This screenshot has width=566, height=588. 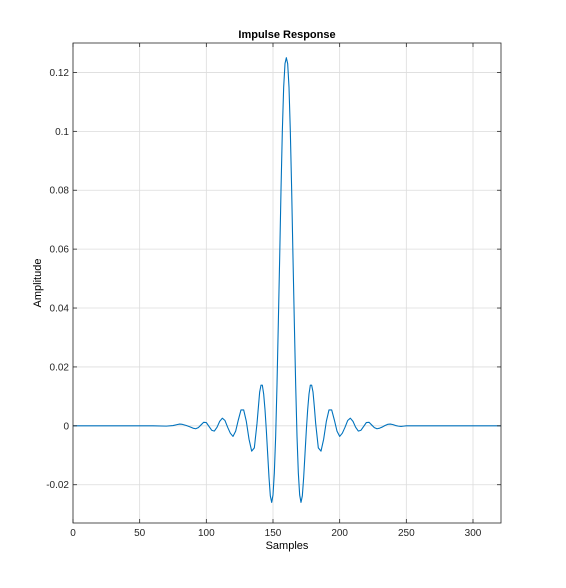 I want to click on x-tick-label: 150, so click(x=273, y=533).